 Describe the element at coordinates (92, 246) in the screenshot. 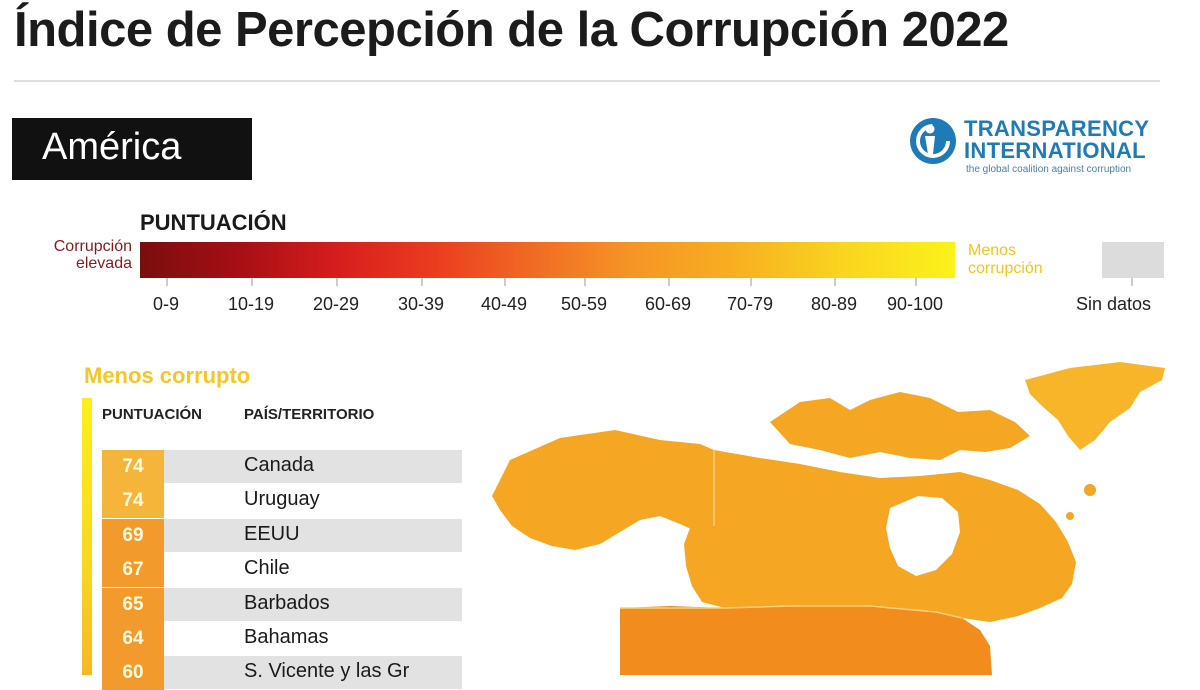

I see `legend-left-line1: Corrupción` at that location.